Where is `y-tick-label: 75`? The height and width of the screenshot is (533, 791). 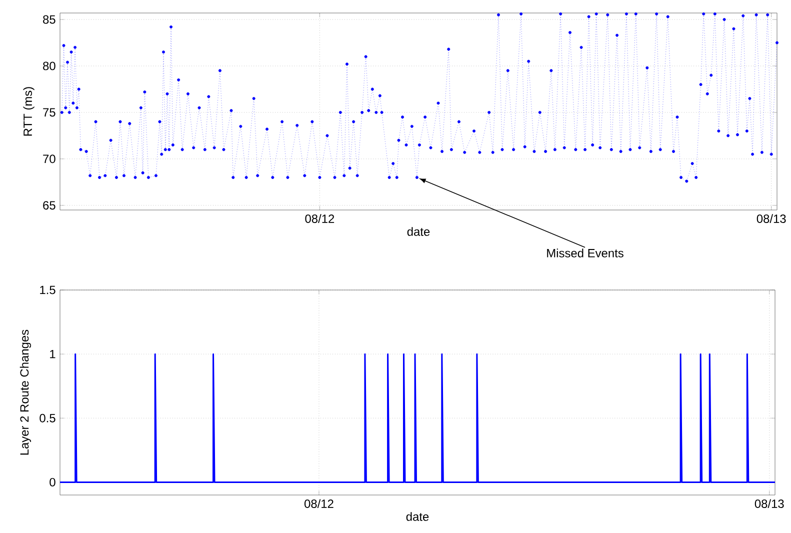
y-tick-label: 75 is located at coordinates (49, 112).